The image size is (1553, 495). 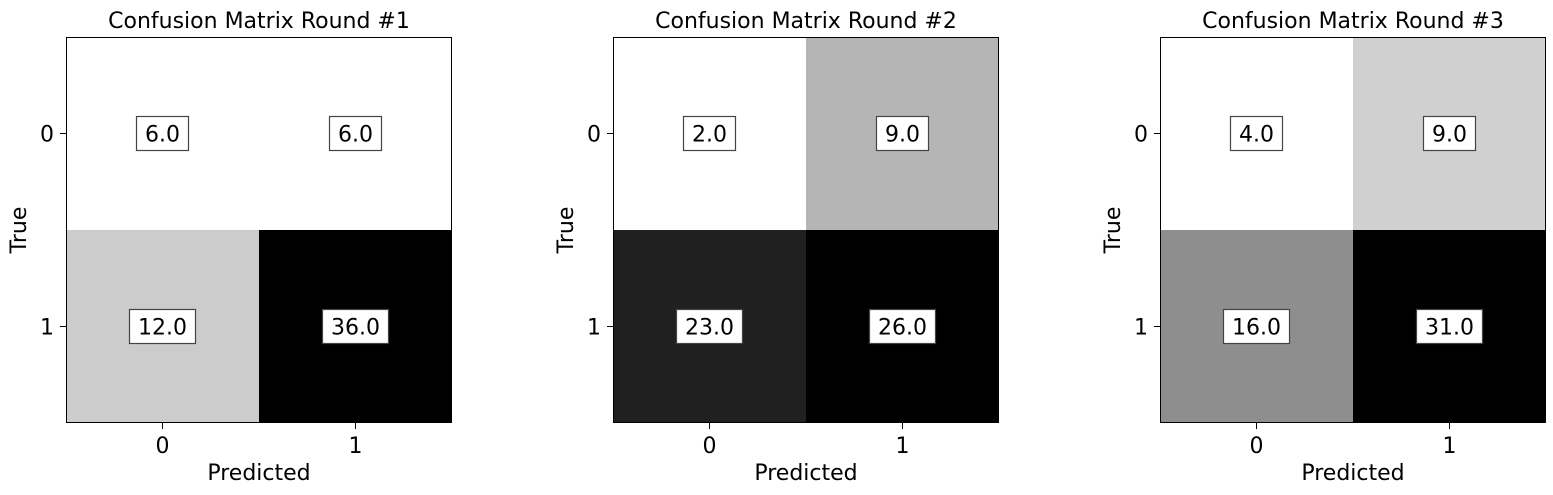 I want to click on value-label-0-0: 4.0, so click(x=1256, y=135).